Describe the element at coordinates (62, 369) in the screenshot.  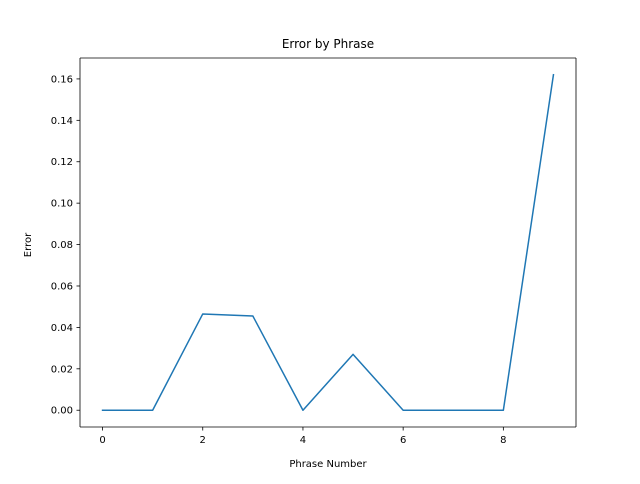
I see `y-tick-label-1: 0.02` at that location.